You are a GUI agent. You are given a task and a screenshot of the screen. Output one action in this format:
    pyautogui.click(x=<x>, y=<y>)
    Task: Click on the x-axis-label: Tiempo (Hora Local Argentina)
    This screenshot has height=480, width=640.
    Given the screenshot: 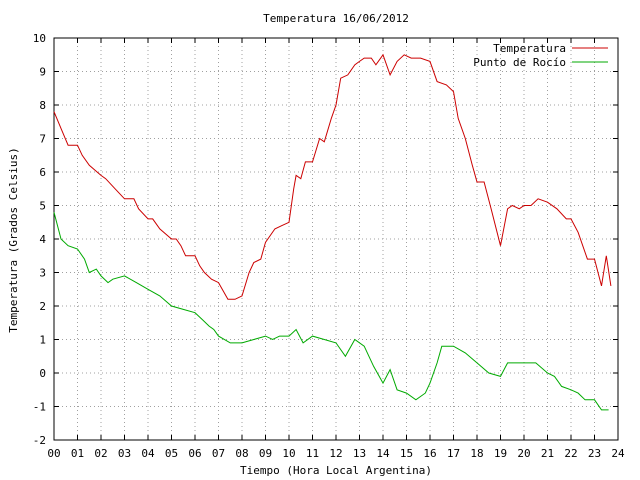 What is the action you would take?
    pyautogui.click(x=336, y=470)
    